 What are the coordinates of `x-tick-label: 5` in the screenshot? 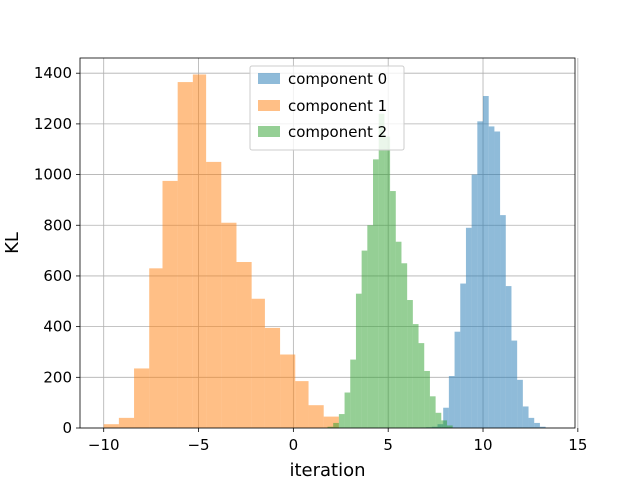 It's located at (388, 445).